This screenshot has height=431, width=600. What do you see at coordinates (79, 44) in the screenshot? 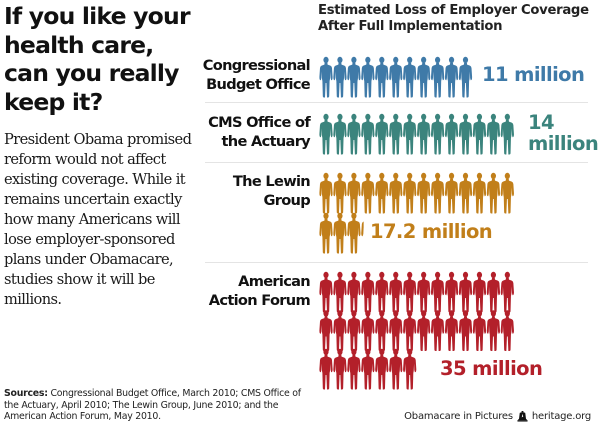
I see `headline-line: health care,` at bounding box center [79, 44].